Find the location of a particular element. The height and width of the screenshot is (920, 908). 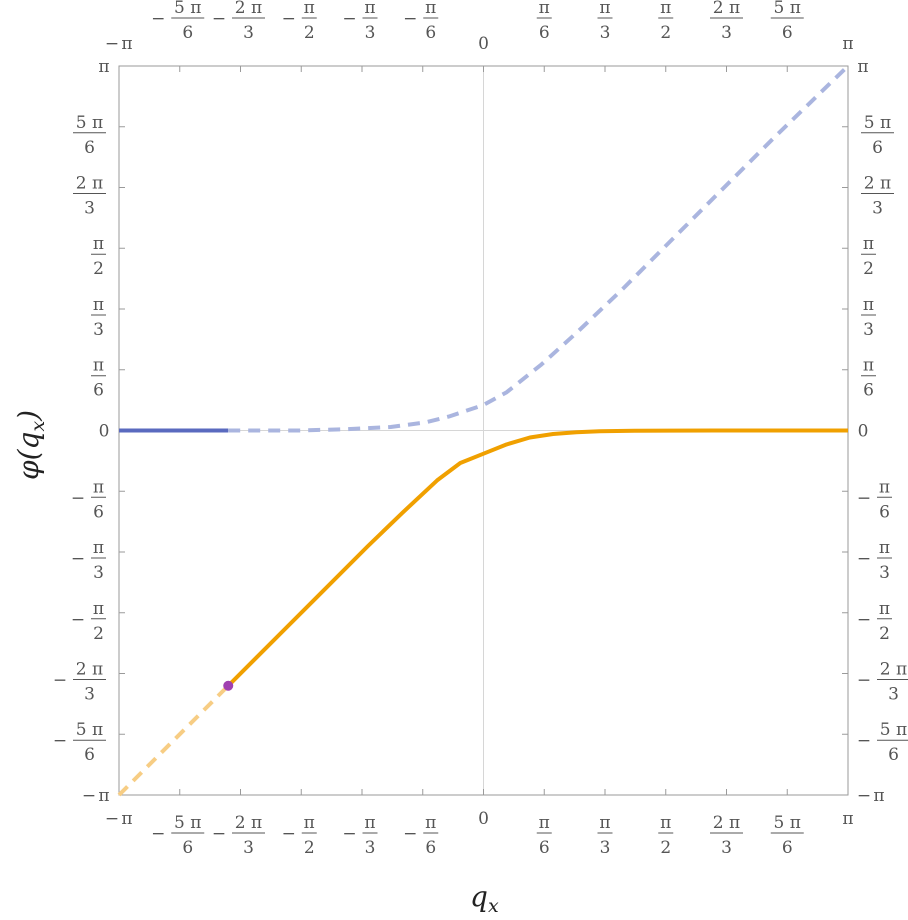

x-tick-label-bottom-10: 2 π3 is located at coordinates (727, 835).